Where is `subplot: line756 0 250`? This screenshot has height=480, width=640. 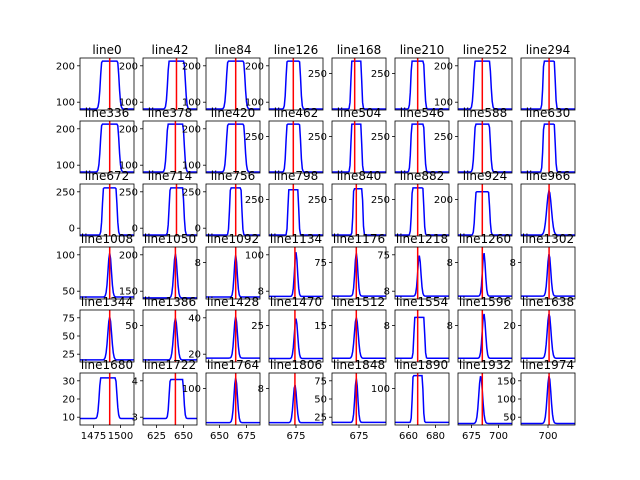
subplot: line756 0 250 is located at coordinates (221, 203).